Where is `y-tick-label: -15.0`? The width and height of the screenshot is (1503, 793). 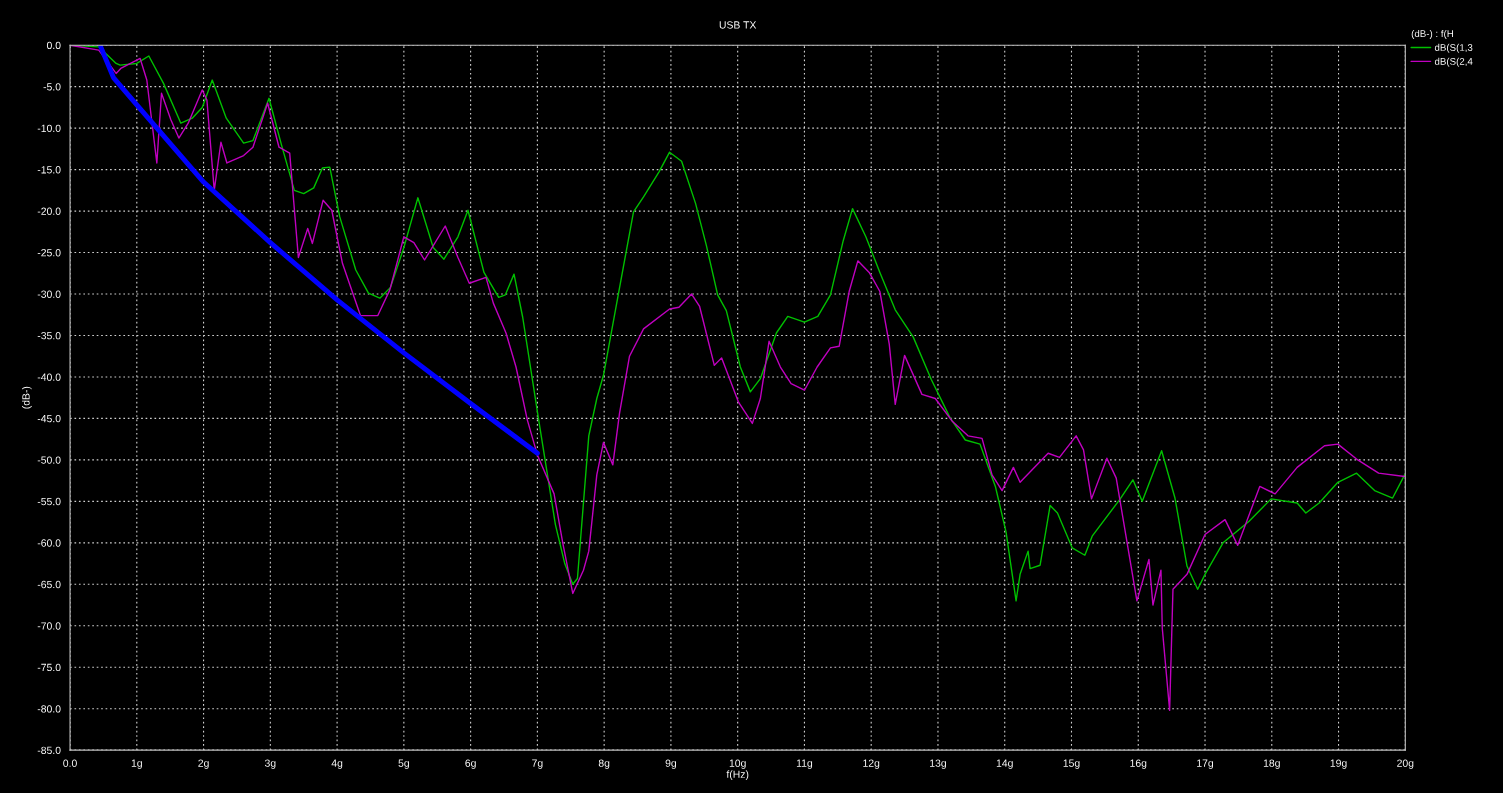
y-tick-label: -15.0 is located at coordinates (49, 170).